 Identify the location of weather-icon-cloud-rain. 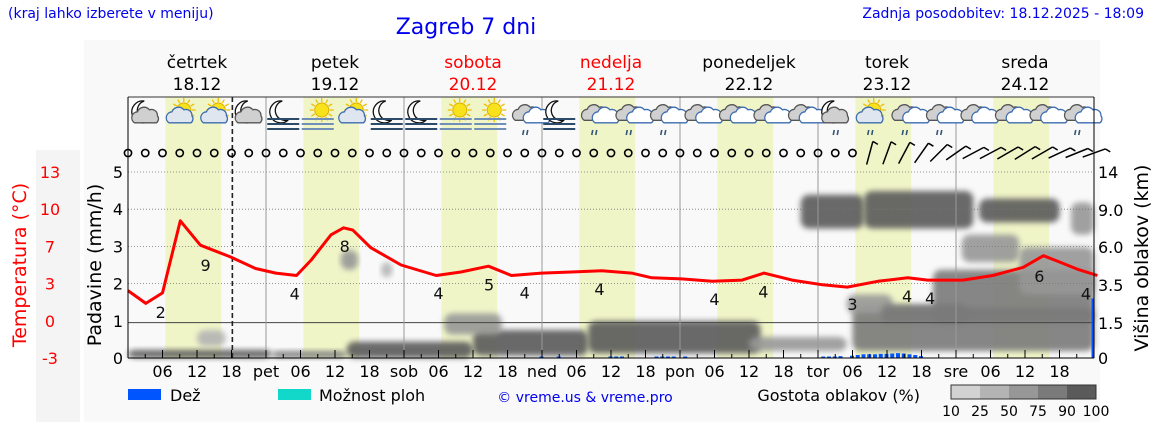
(635, 120).